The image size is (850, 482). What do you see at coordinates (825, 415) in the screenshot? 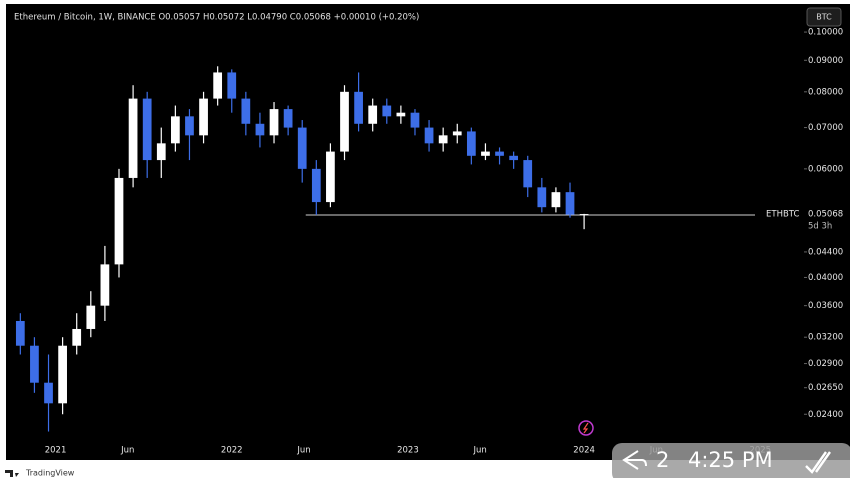
I see `y-tick-label: 0.02400` at bounding box center [825, 415].